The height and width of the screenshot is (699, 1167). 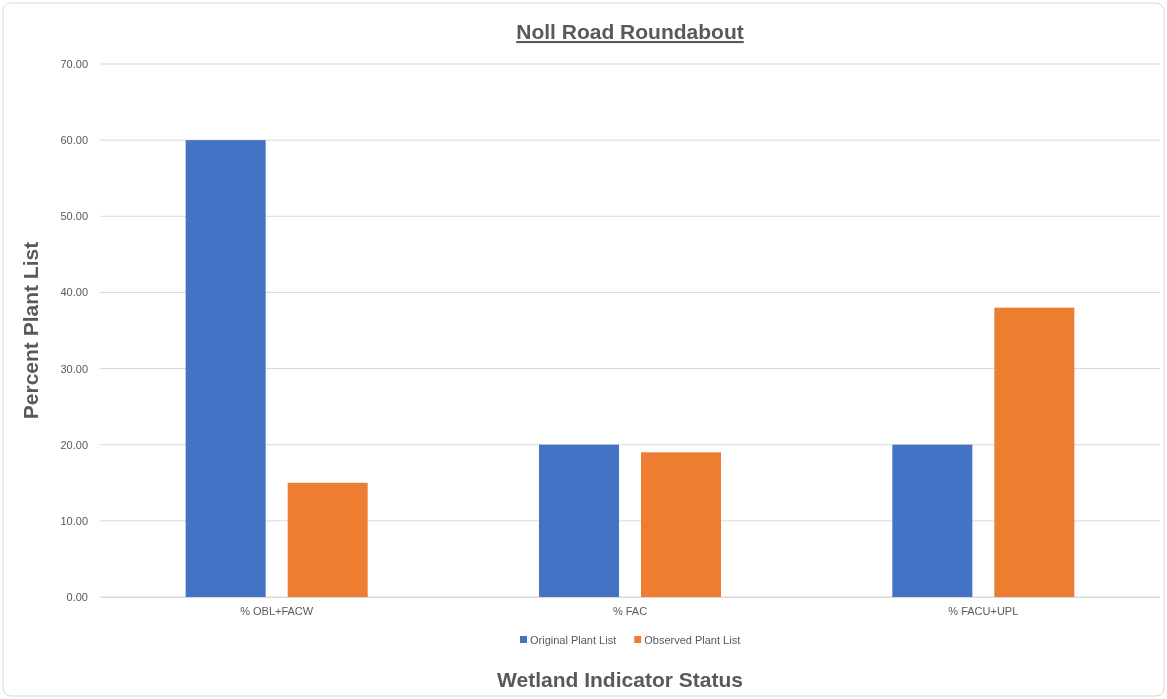 What do you see at coordinates (74, 216) in the screenshot?
I see `y-tick-label: 50.00` at bounding box center [74, 216].